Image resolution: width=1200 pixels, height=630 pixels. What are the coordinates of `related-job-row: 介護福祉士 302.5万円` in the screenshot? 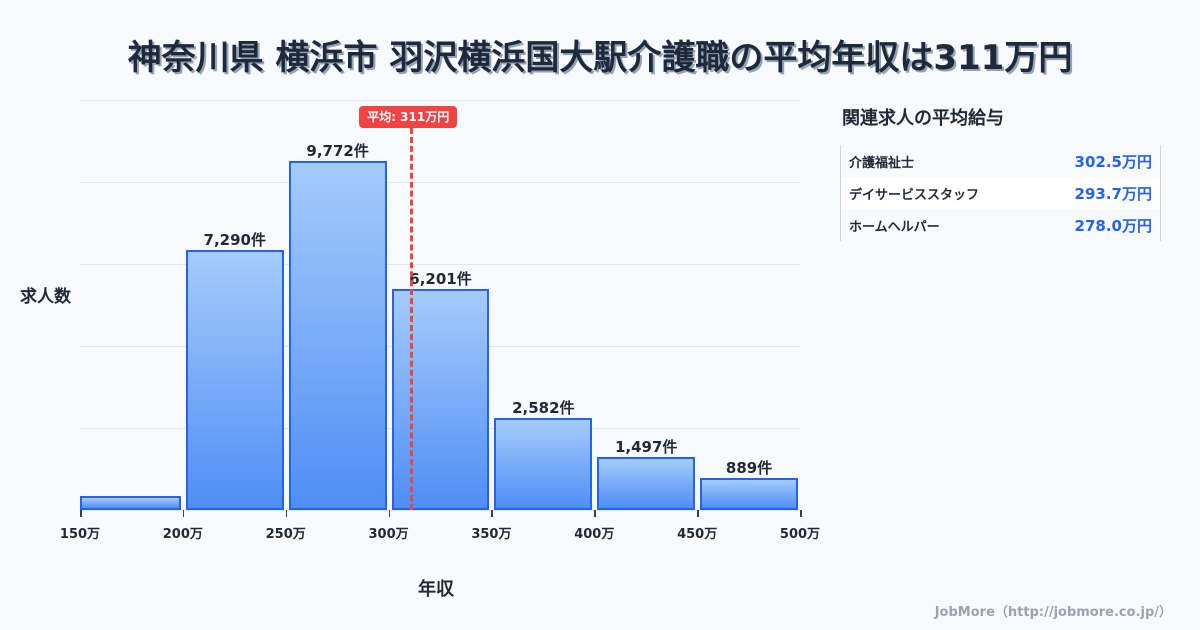 It's located at (1000, 161).